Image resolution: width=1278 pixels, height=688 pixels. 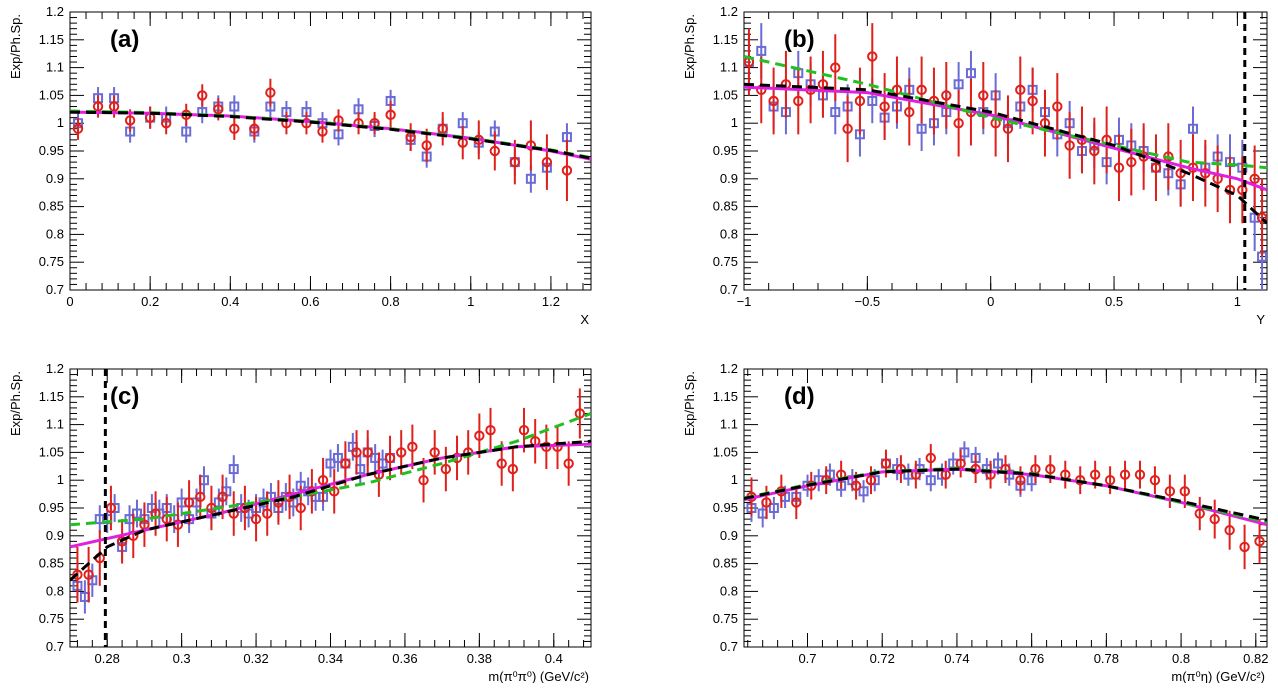 I want to click on x-tick-label: 0.76, so click(x=1031, y=658).